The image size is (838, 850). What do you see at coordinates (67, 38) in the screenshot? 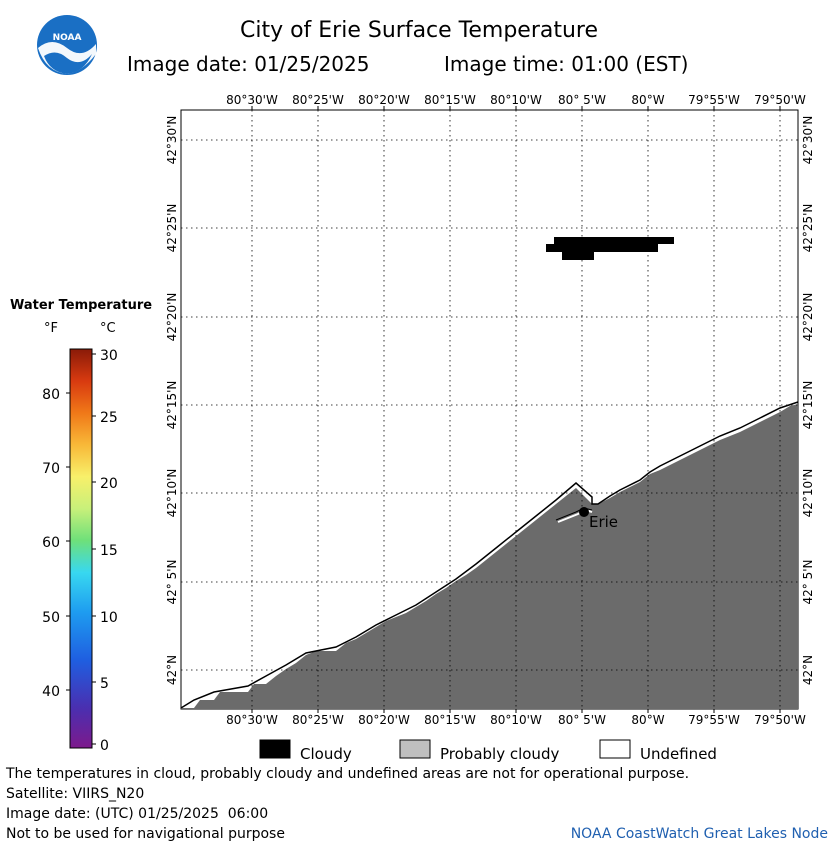
I see `logo-text: NOAA` at bounding box center [67, 38].